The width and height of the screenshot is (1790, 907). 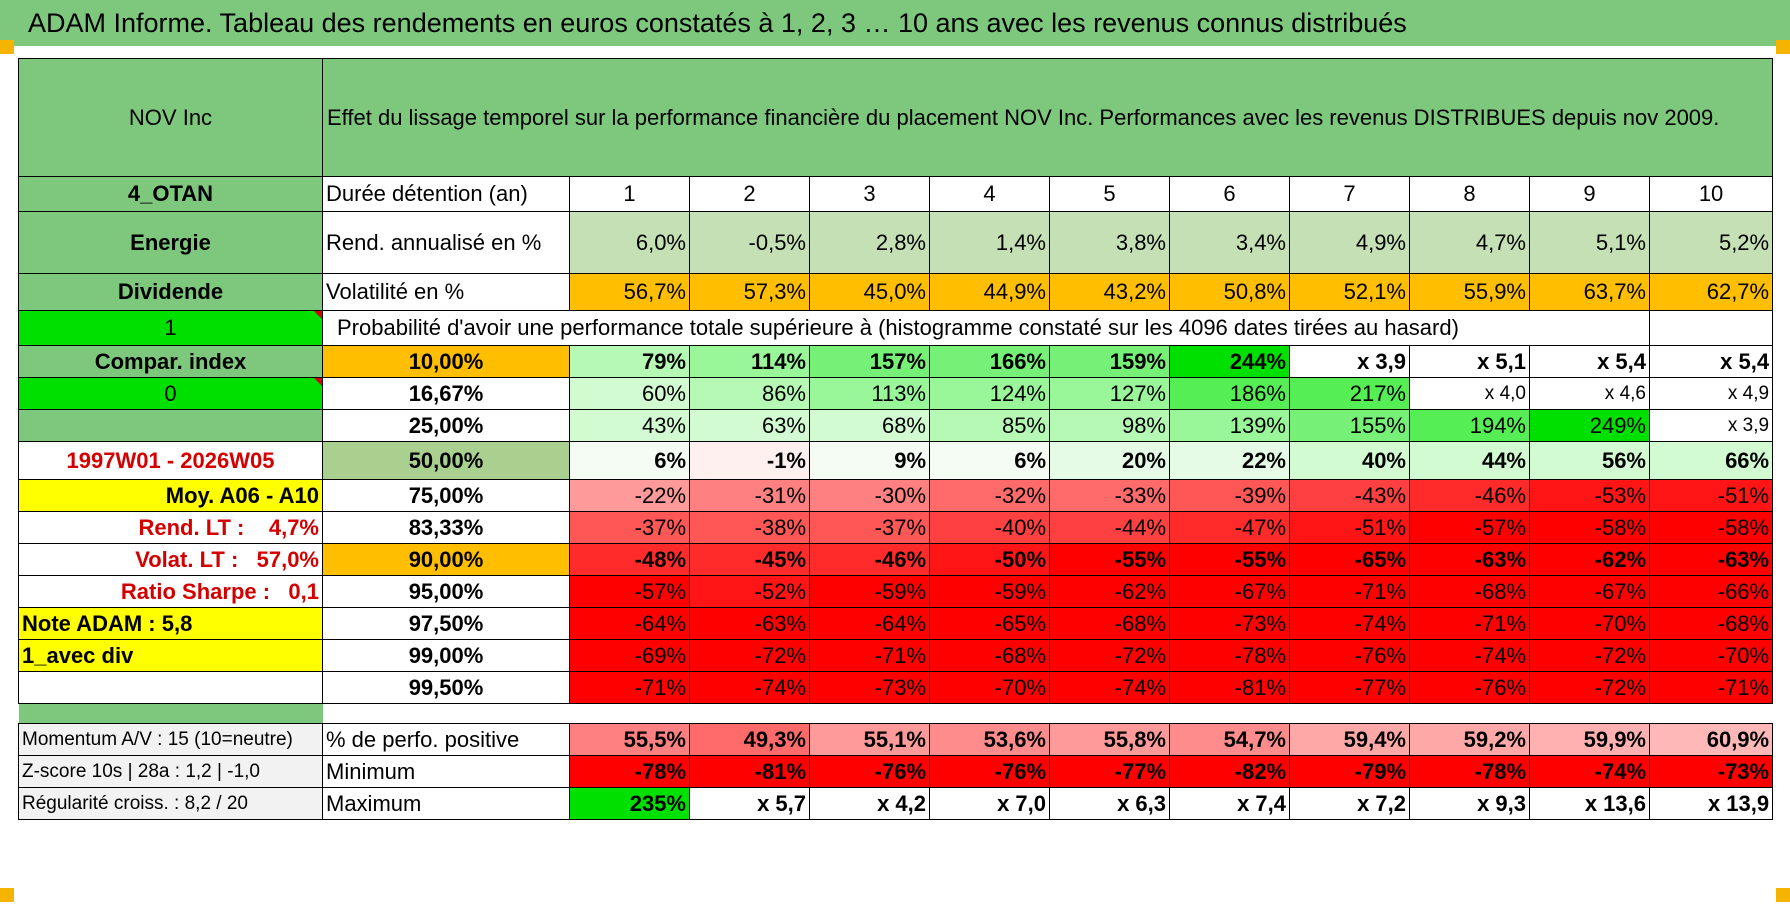 What do you see at coordinates (1109, 292) in the screenshot?
I see `vol-cell: 43,2%` at bounding box center [1109, 292].